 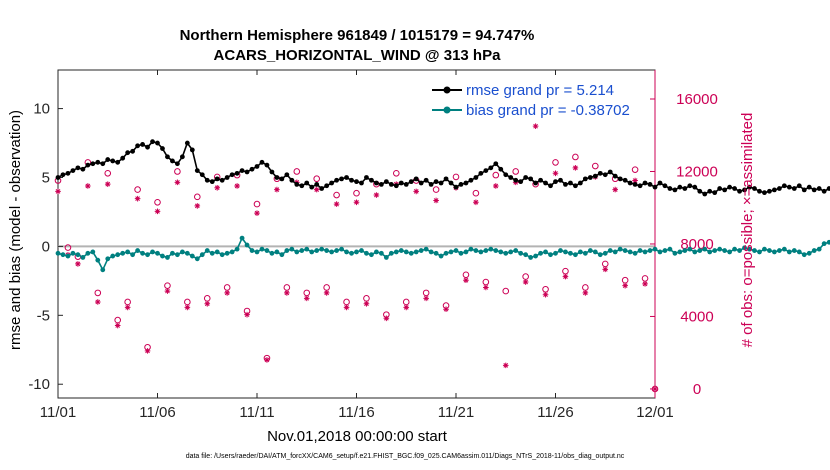 What do you see at coordinates (548, 110) in the screenshot?
I see `legend-entry: bias grand pr = -0.38702` at bounding box center [548, 110].